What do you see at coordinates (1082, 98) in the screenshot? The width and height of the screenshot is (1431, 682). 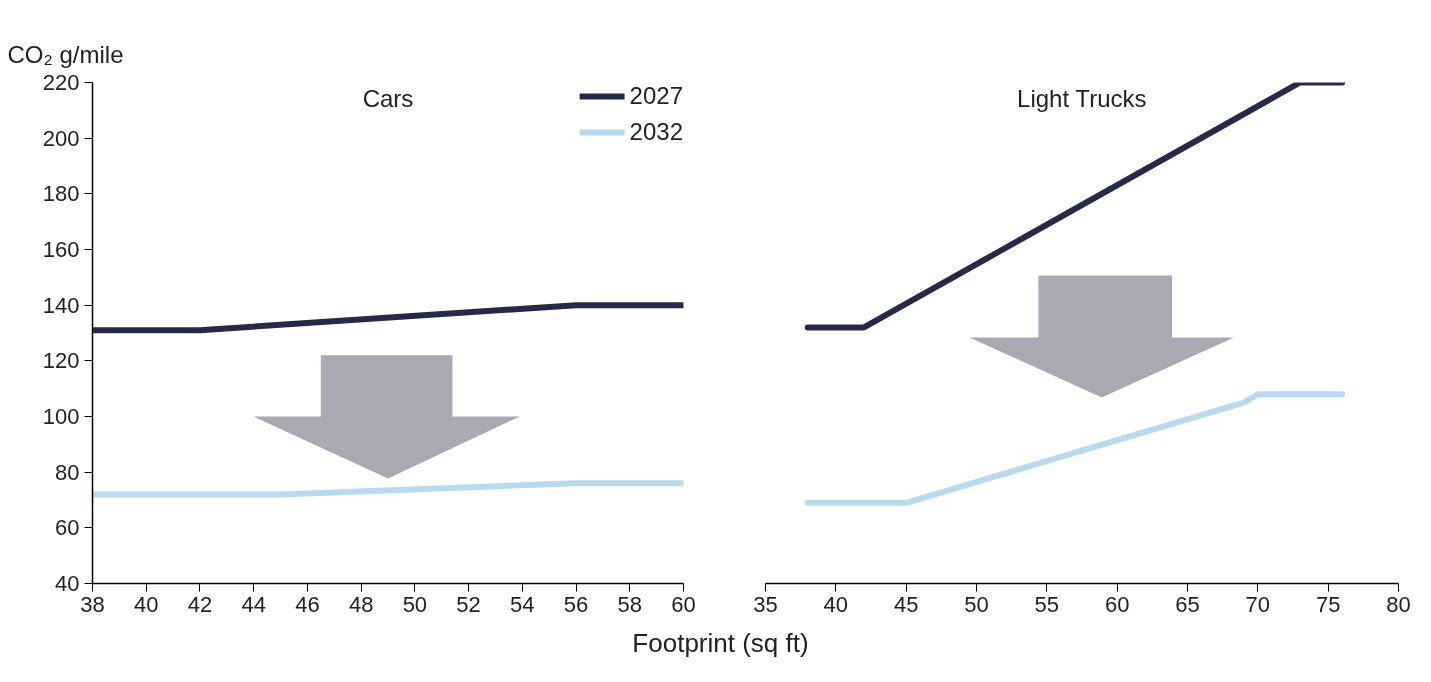 I see `chart-title: Light Trucks` at bounding box center [1082, 98].